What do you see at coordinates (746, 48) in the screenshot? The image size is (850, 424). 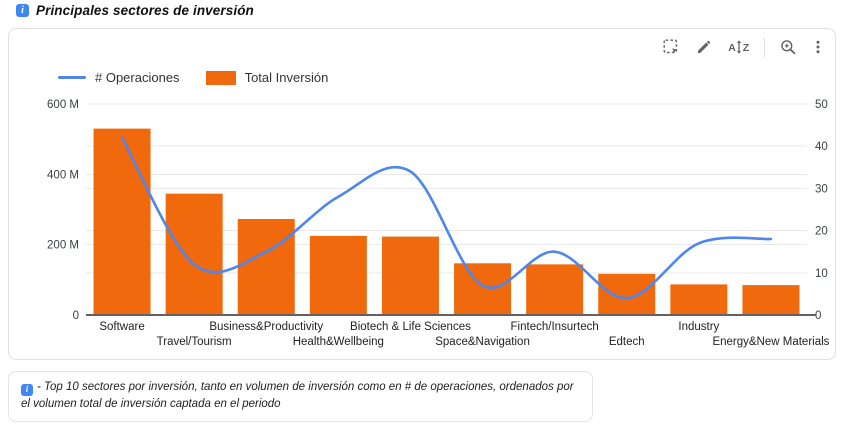 I see `svg-text: Z` at bounding box center [746, 48].